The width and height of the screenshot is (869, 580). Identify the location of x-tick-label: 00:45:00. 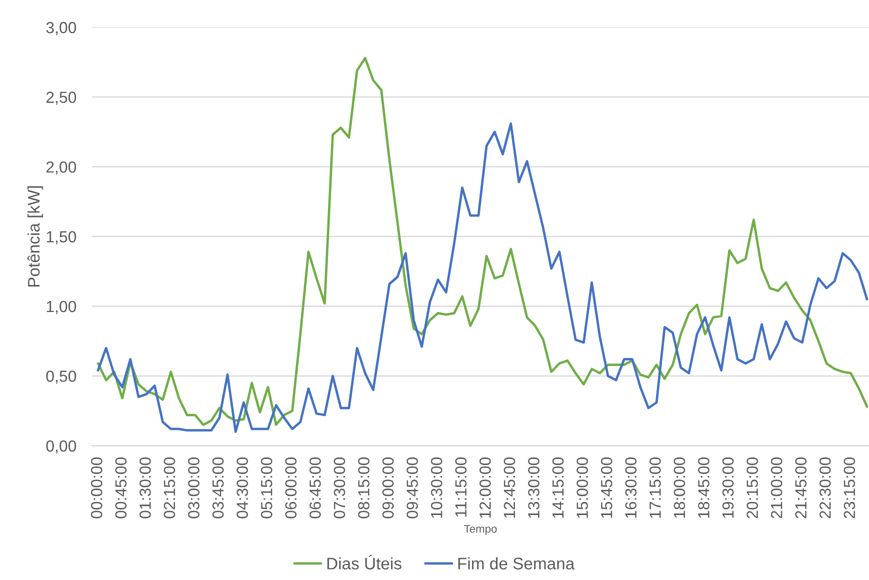
(121, 487).